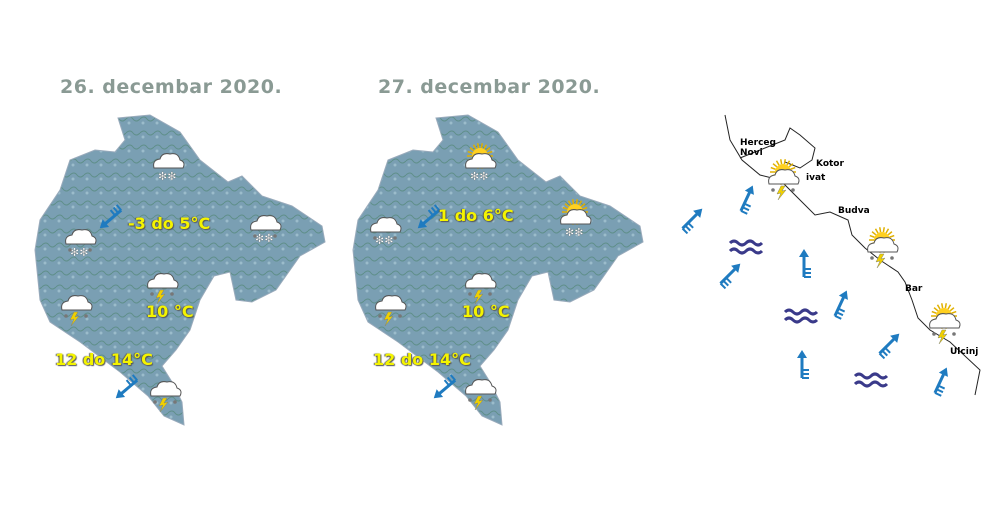 This screenshot has height=506, width=1000. I want to click on cloud-snow-icon: ✻✻, so click(169, 168).